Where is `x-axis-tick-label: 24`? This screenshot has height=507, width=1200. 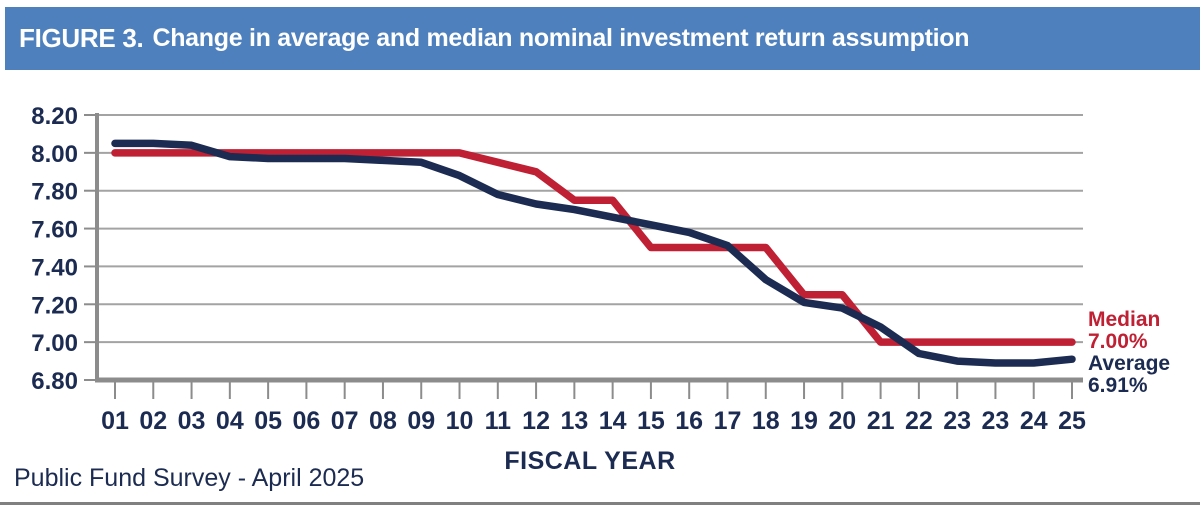 x-axis-tick-label: 24 is located at coordinates (1034, 421).